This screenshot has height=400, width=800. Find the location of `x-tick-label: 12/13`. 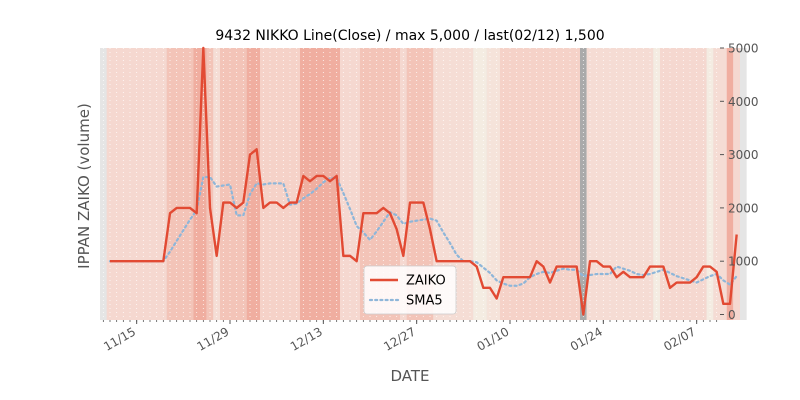

x-tick-label: 12/13 is located at coordinates (306, 338).